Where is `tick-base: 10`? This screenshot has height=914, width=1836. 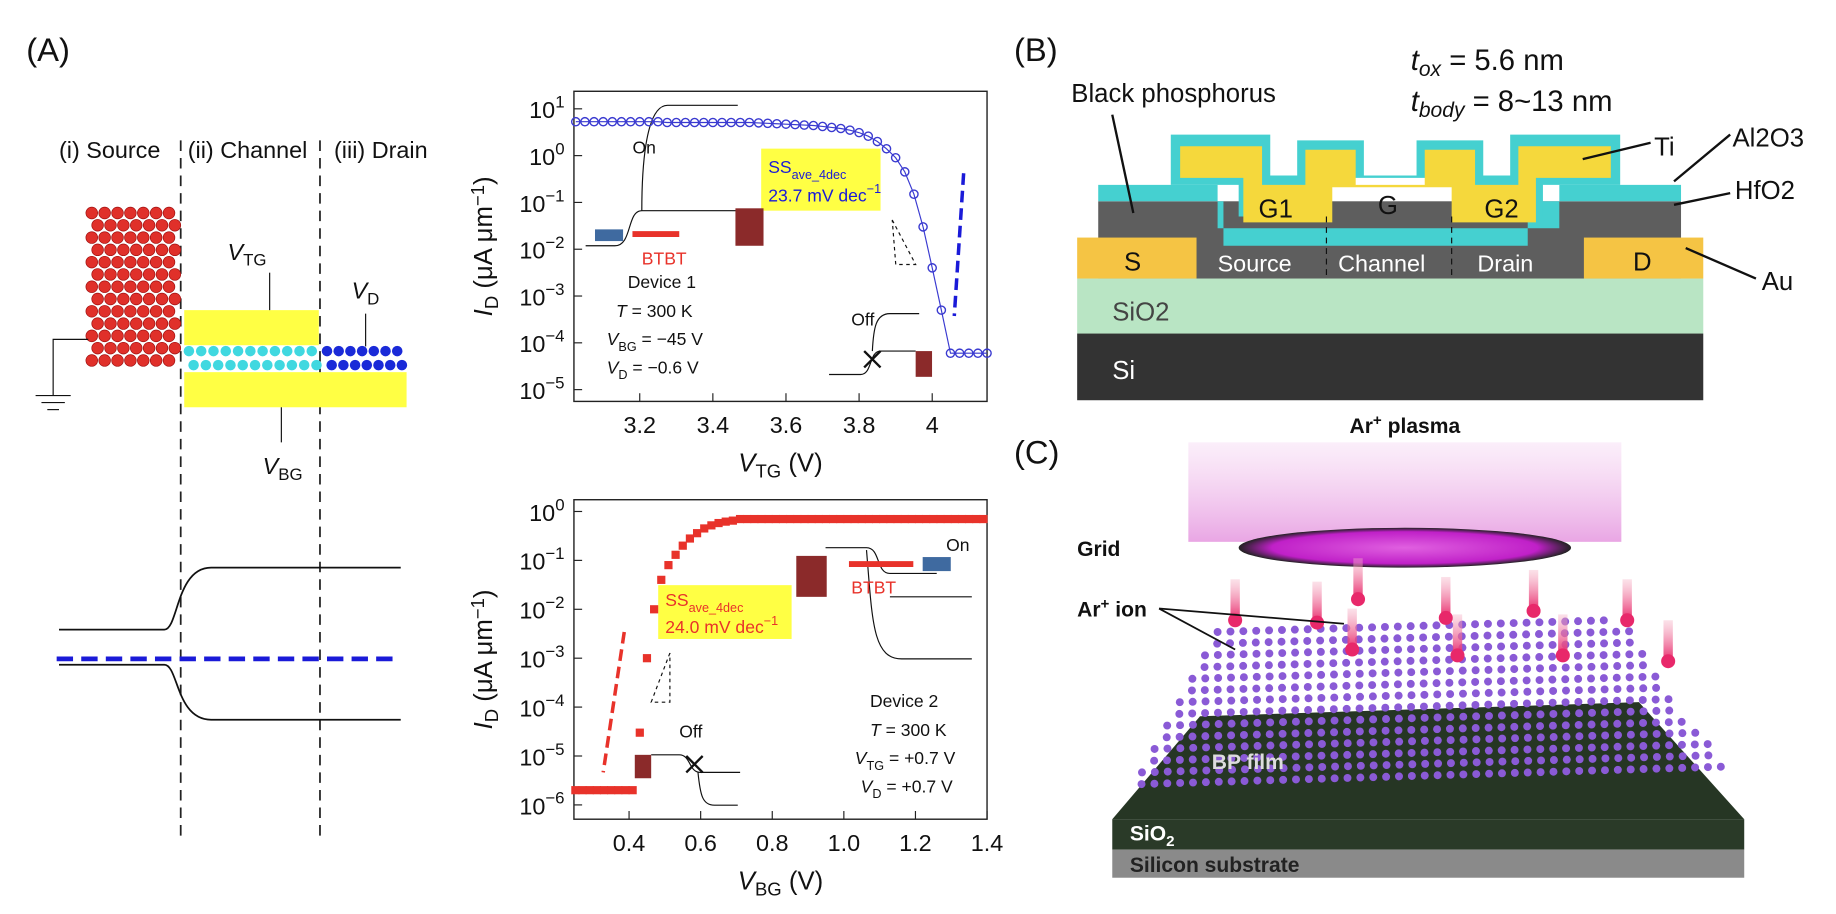 tick-base: 10 is located at coordinates (532, 344).